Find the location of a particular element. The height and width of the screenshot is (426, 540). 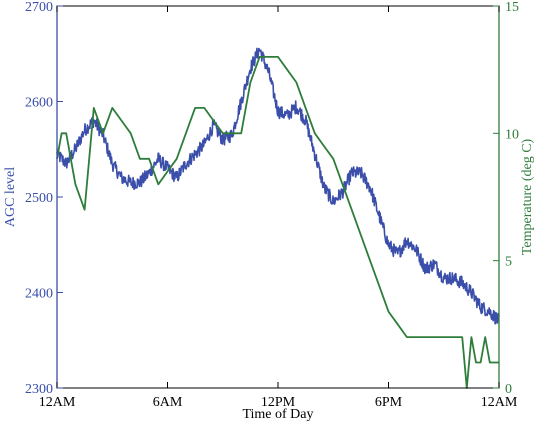

x-tick-label: 6AM is located at coordinates (168, 402).